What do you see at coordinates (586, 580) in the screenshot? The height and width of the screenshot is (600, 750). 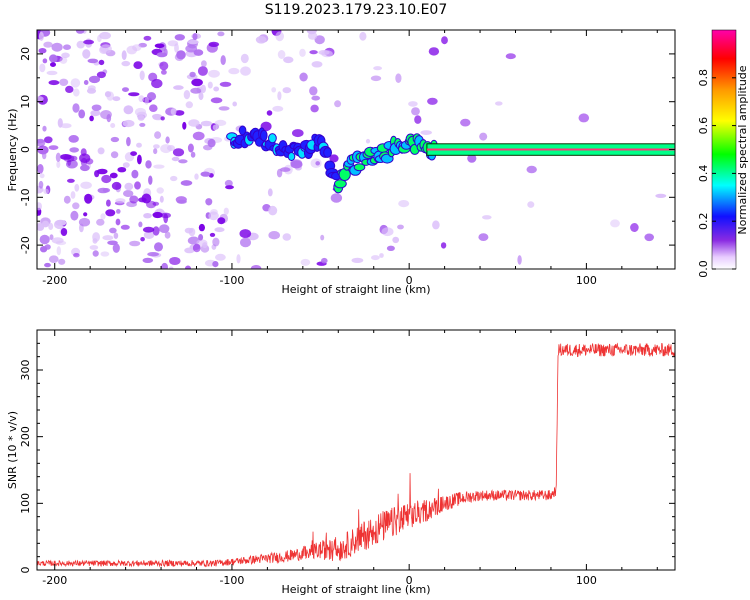 I see `x-tick-label: 100` at bounding box center [586, 580].